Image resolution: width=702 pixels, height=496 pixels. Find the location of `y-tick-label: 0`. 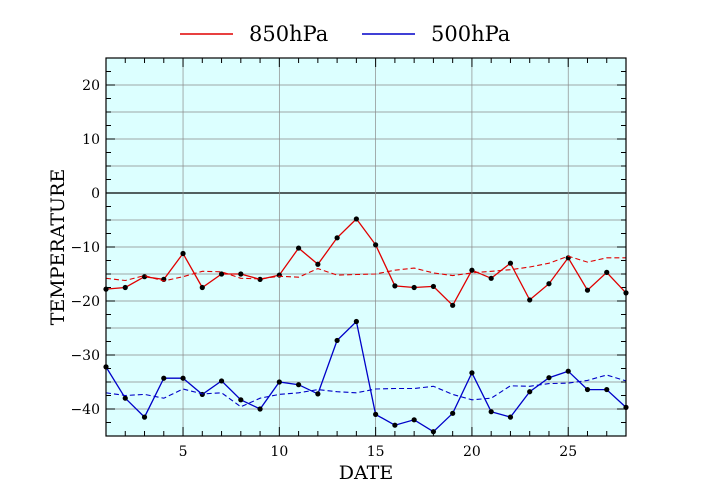

y-tick-label: 0 is located at coordinates (95, 194).